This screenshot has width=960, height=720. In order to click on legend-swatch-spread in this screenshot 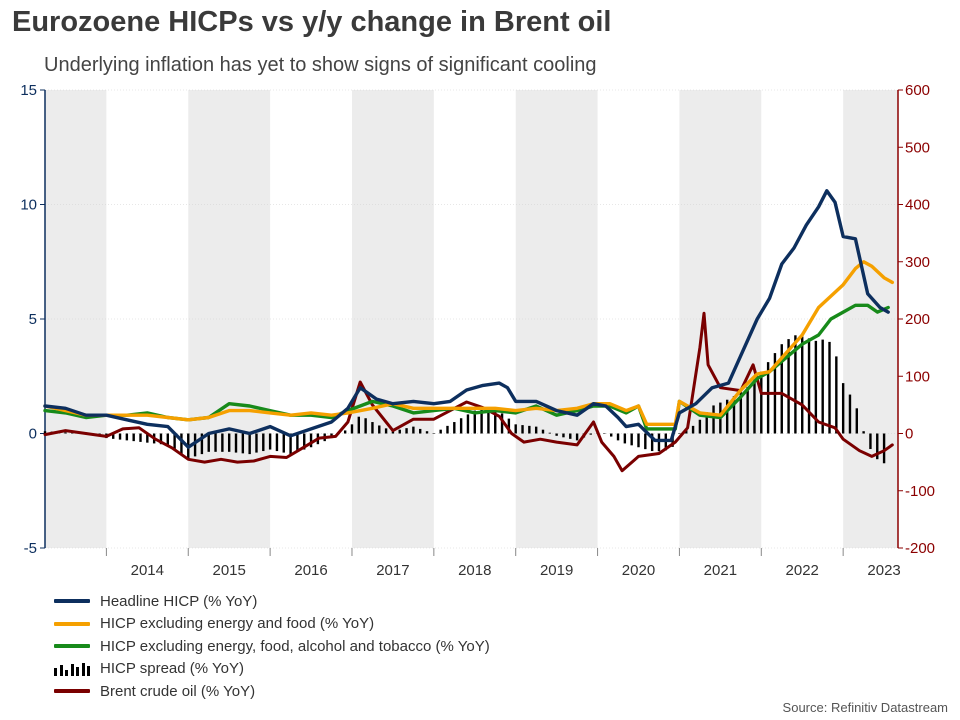, I will do `click(72, 669)`.